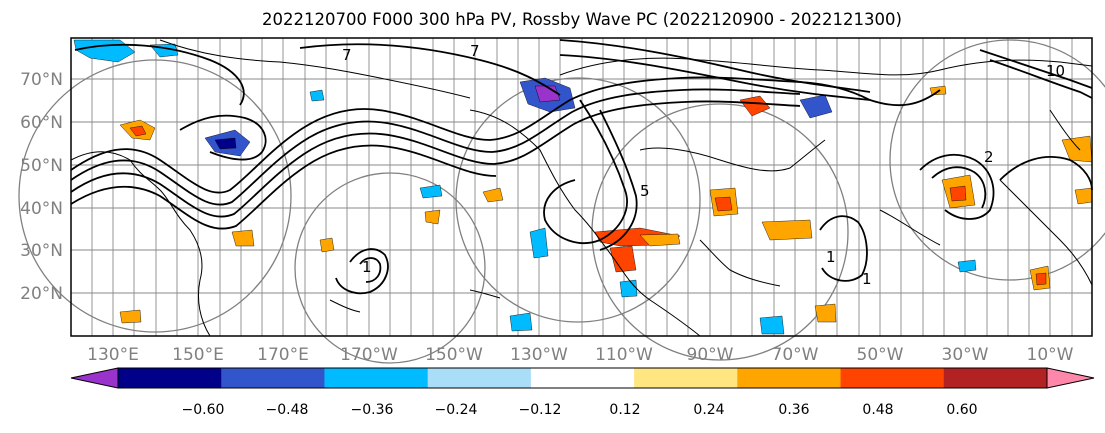 This screenshot has height=433, width=1105. I want to click on colorbar-tick-label: −0.36, so click(372, 410).